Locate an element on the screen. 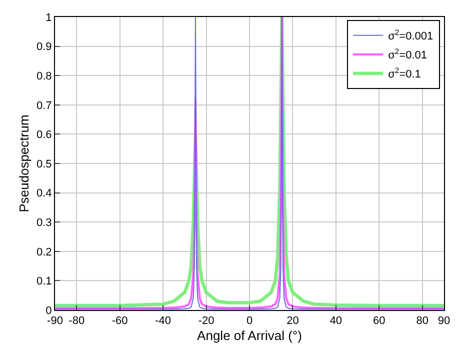 The height and width of the screenshot is (355, 474). y-axis-title: Pseudospectrum is located at coordinates (24, 163).